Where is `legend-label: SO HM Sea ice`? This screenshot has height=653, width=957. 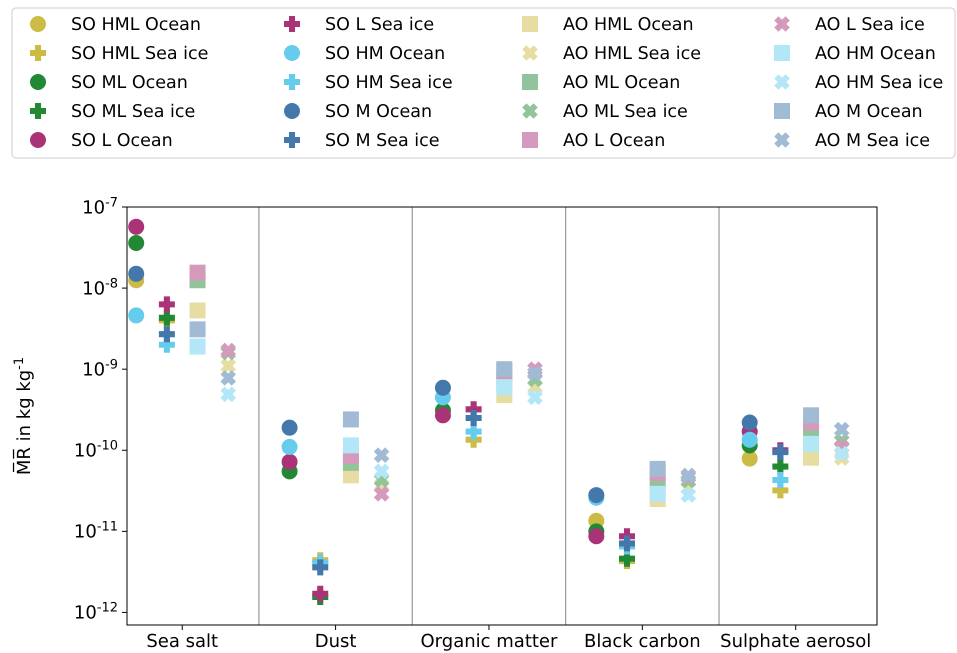 legend-label: SO HM Sea ice is located at coordinates (389, 83).